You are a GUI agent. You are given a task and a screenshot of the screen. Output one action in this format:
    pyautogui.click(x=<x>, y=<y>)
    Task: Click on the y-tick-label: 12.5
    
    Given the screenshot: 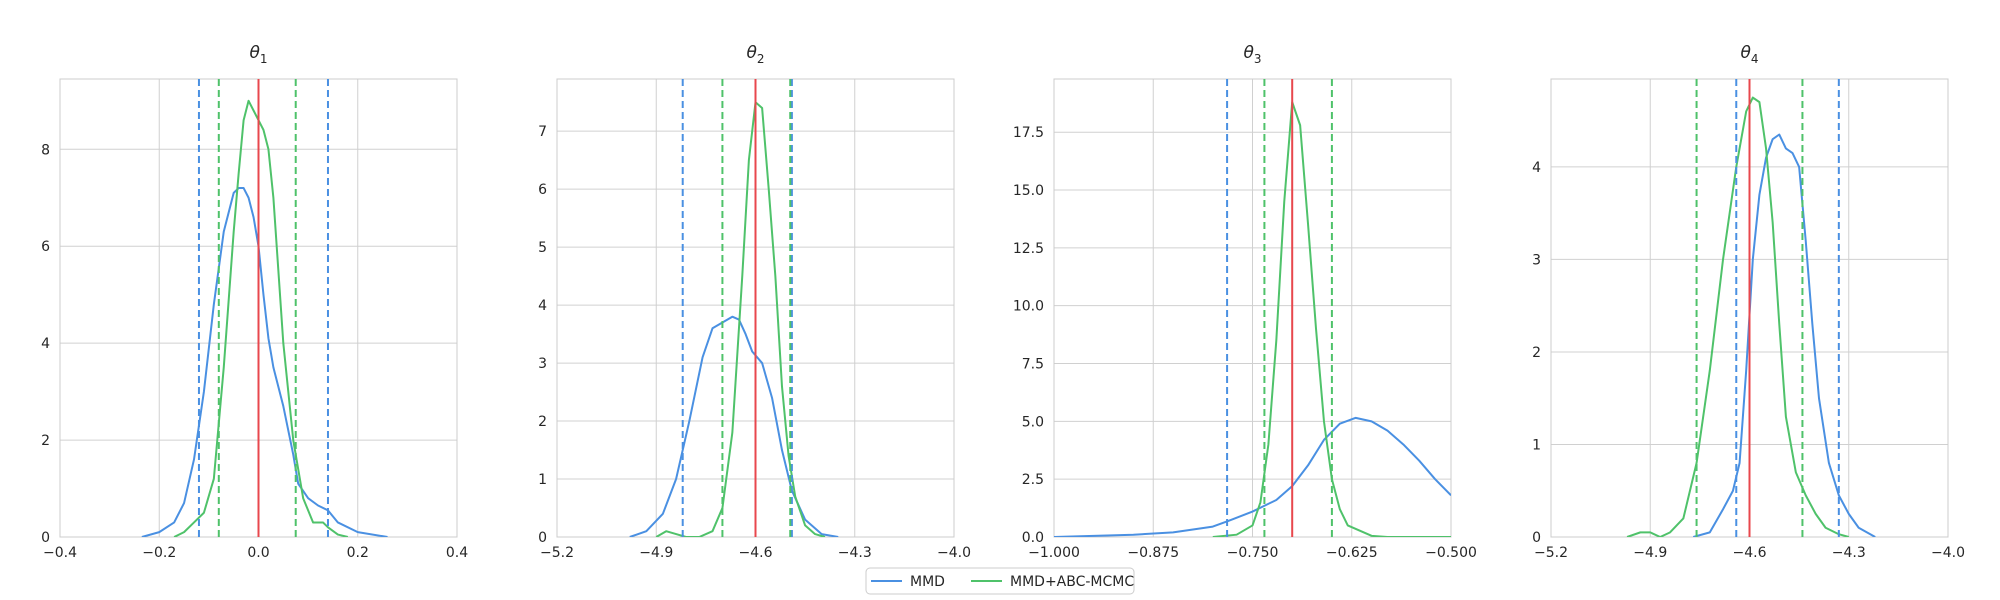 What is the action you would take?
    pyautogui.click(x=1028, y=249)
    